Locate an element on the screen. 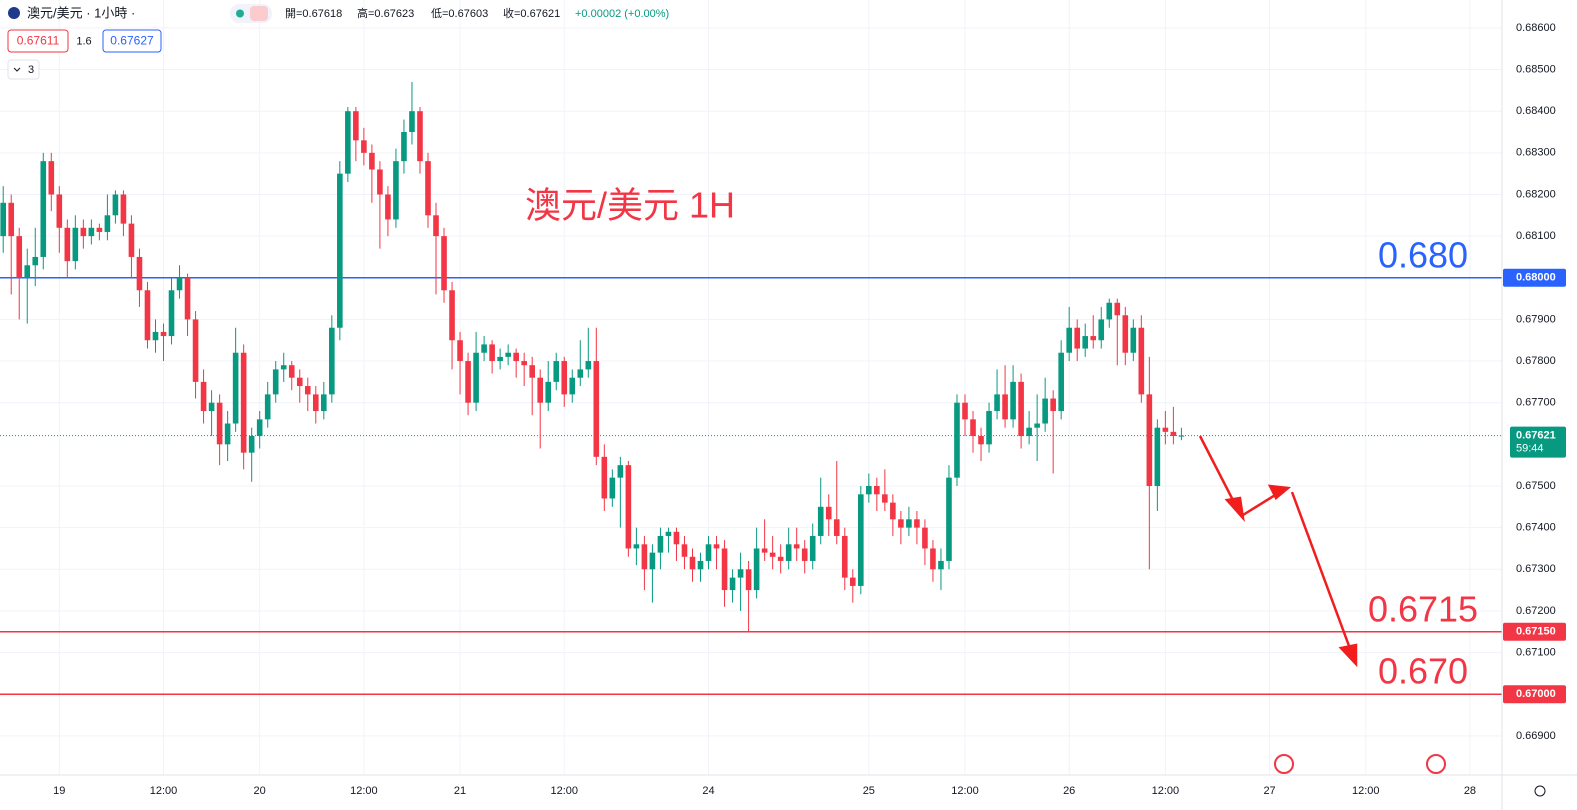 The image size is (1577, 810). ohlc-change: +0.00002 (+0.00%) is located at coordinates (622, 14).